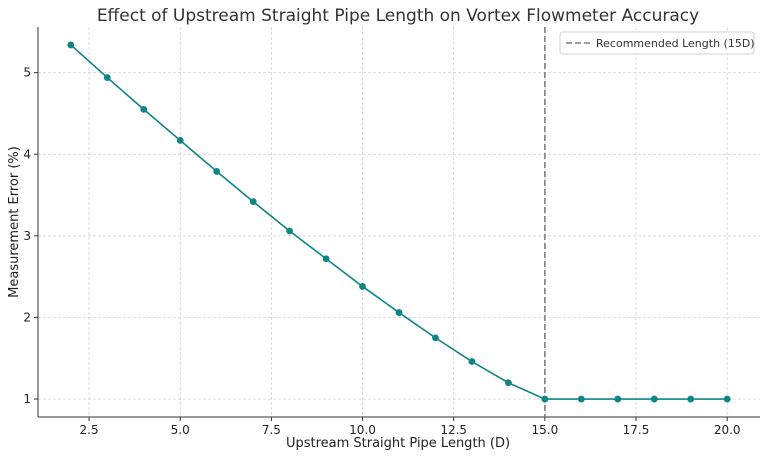 The image size is (768, 458). What do you see at coordinates (27, 236) in the screenshot?
I see `y-tick-label: 3` at bounding box center [27, 236].